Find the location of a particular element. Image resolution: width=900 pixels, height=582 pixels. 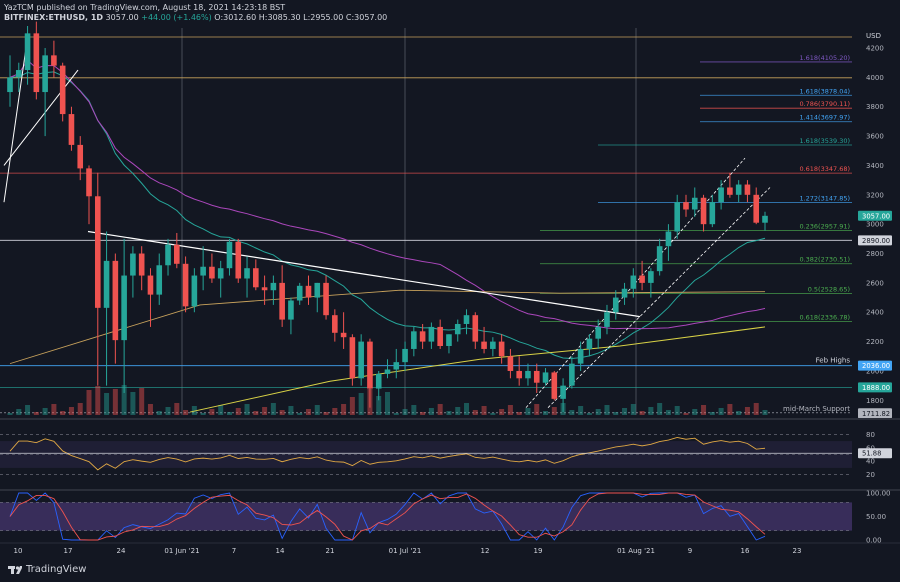

fib-level-label: 1.272(3147.85) is located at coordinates (824, 198).